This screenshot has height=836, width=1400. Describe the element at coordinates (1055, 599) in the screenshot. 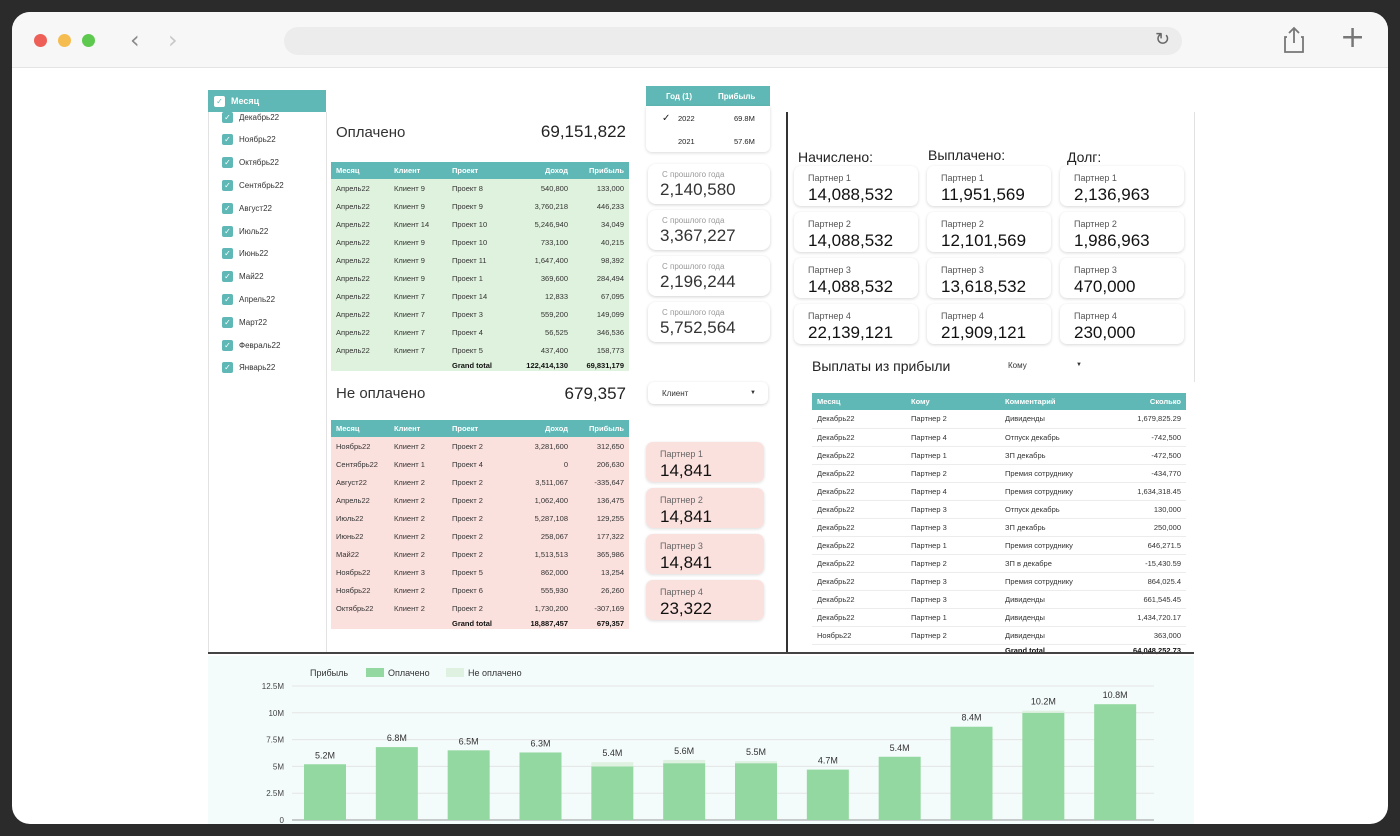

I see `table-cell: Дивиденды` at that location.